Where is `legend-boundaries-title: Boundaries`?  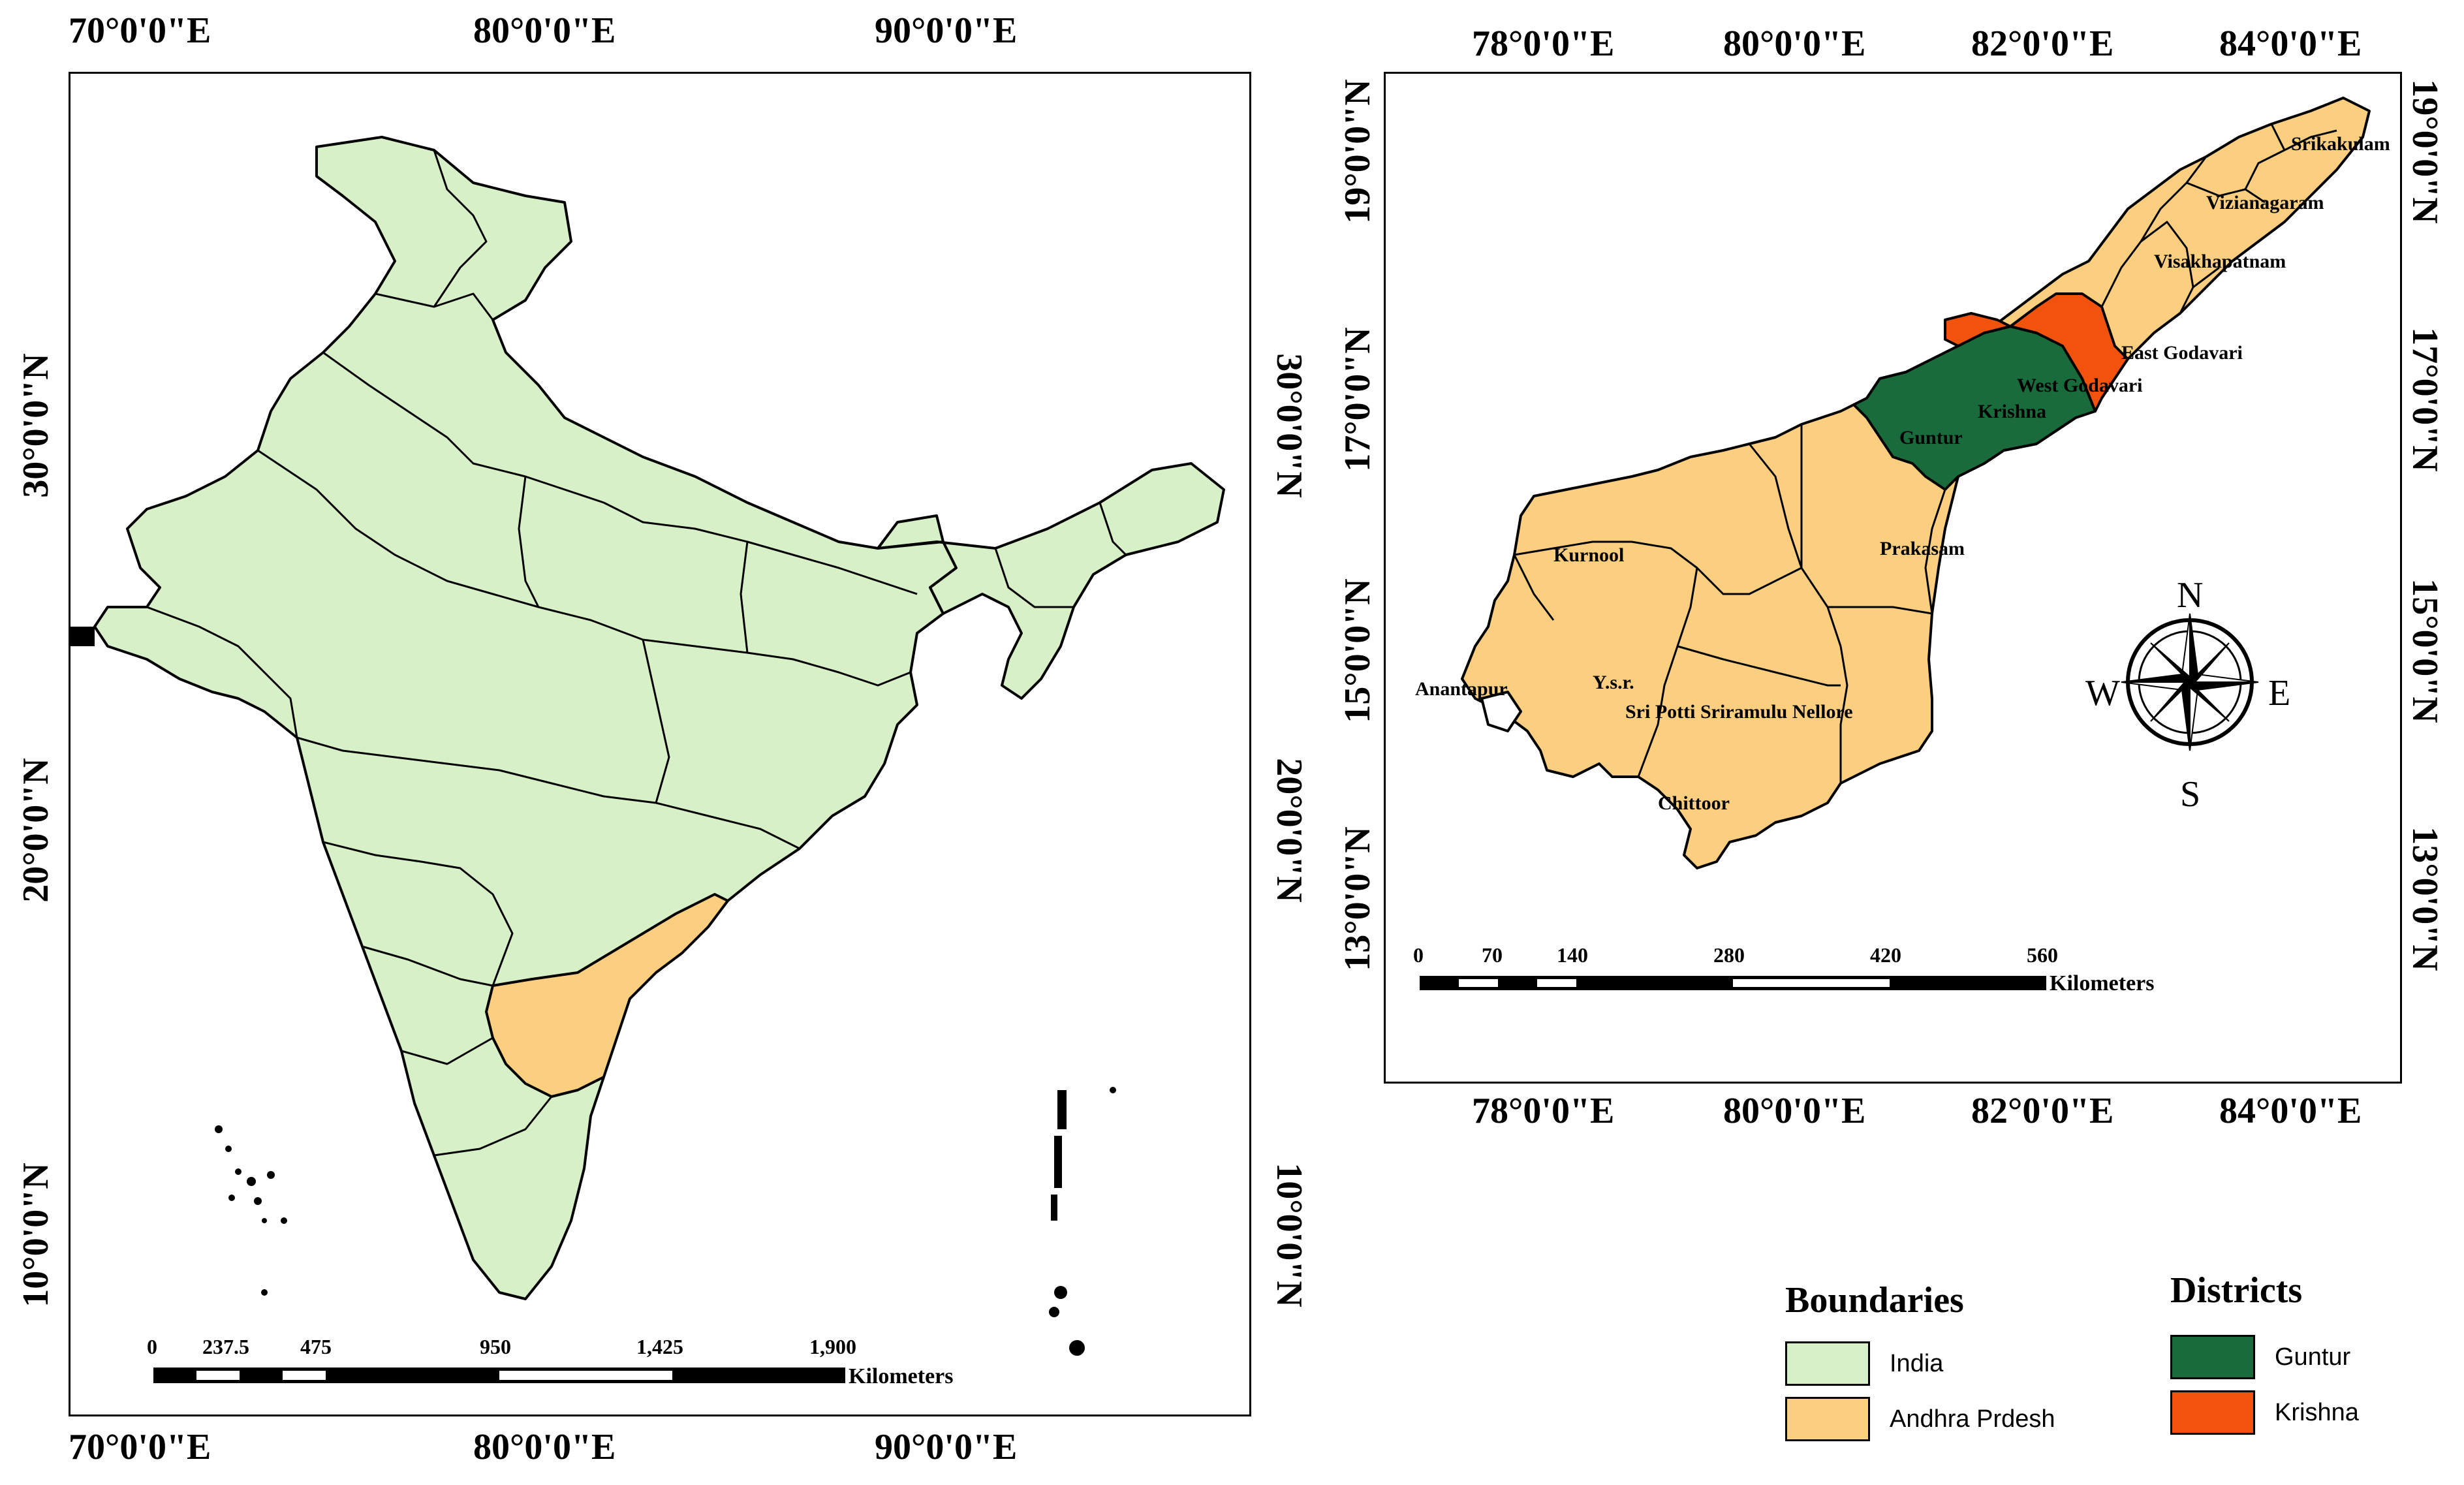
legend-boundaries-title: Boundaries is located at coordinates (1874, 1301).